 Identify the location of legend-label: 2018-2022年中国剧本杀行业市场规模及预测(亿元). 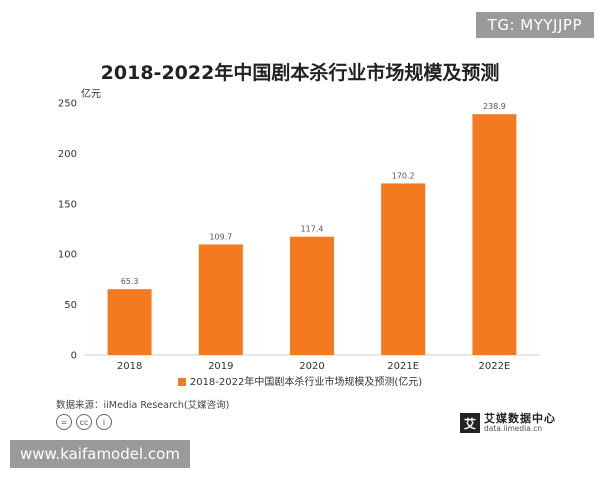
(306, 382).